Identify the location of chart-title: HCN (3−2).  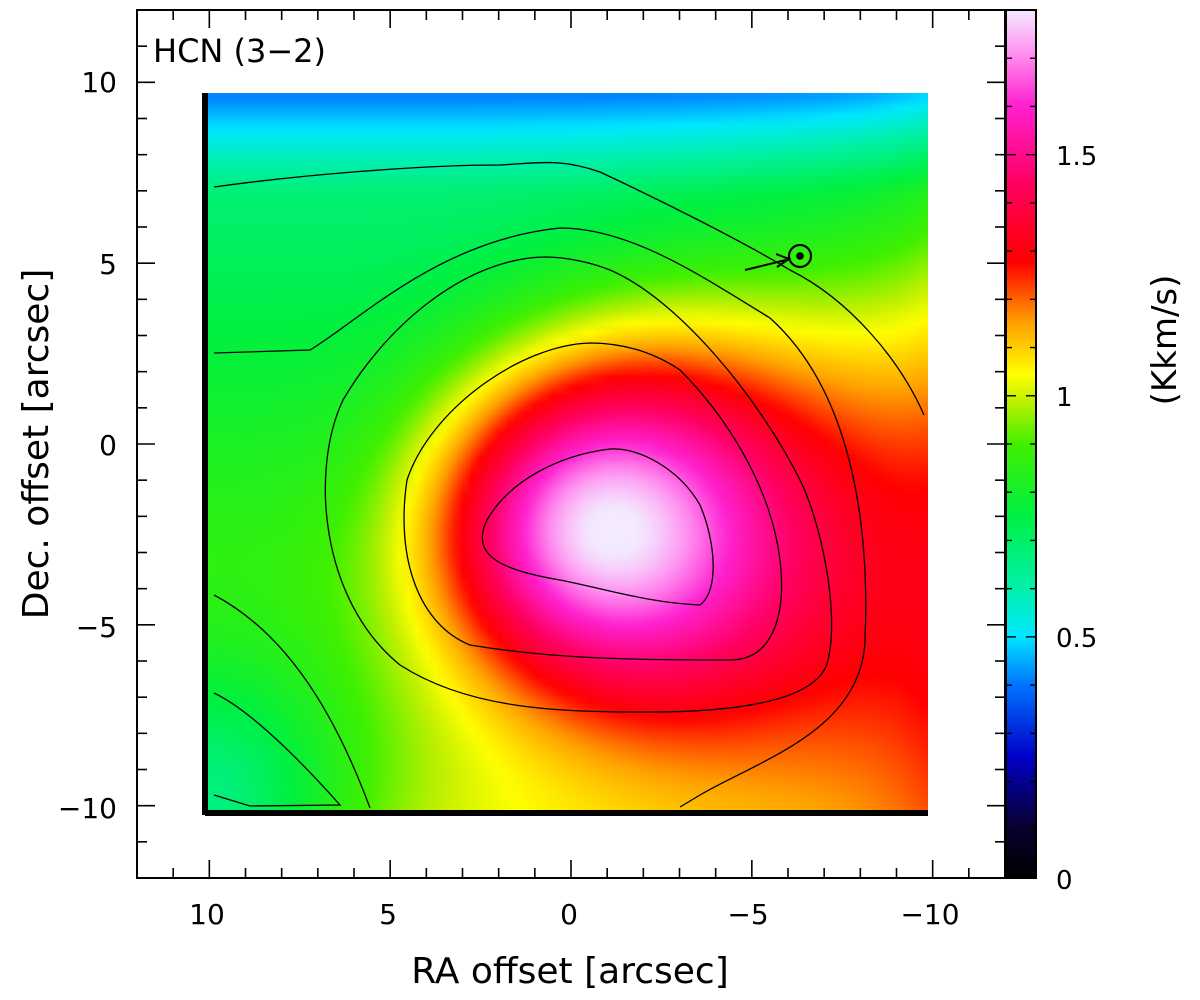
(239, 51).